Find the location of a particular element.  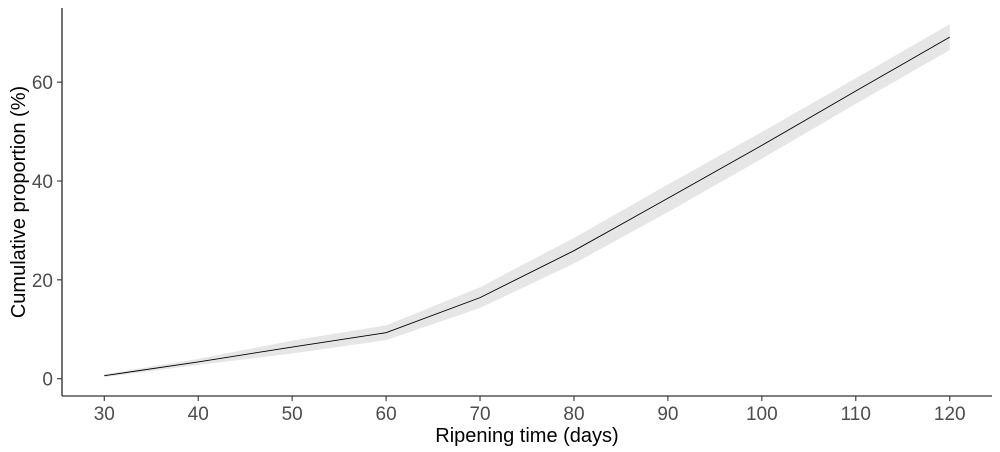

y-axis-title: Cumulative proportion (%) is located at coordinates (19, 202).